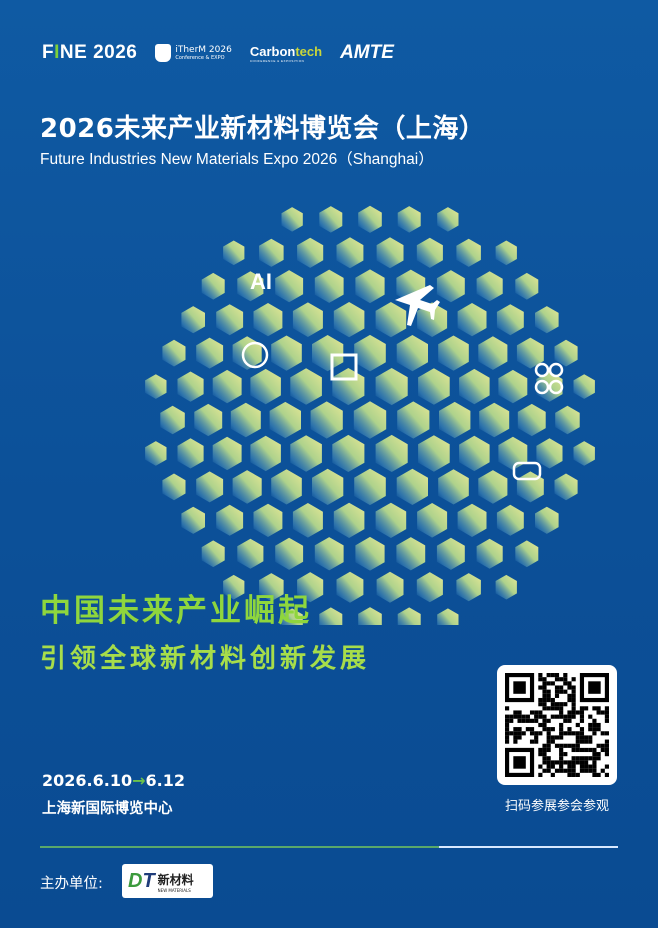  What do you see at coordinates (549, 378) in the screenshot?
I see `drone-icon` at bounding box center [549, 378].